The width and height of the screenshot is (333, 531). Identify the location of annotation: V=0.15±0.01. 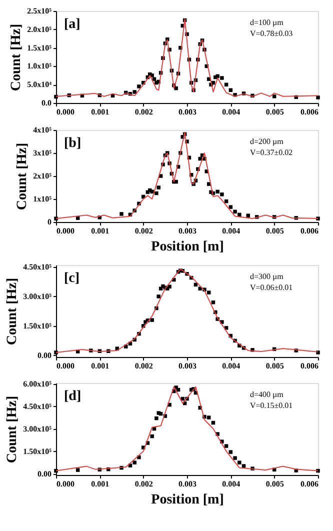
(271, 405).